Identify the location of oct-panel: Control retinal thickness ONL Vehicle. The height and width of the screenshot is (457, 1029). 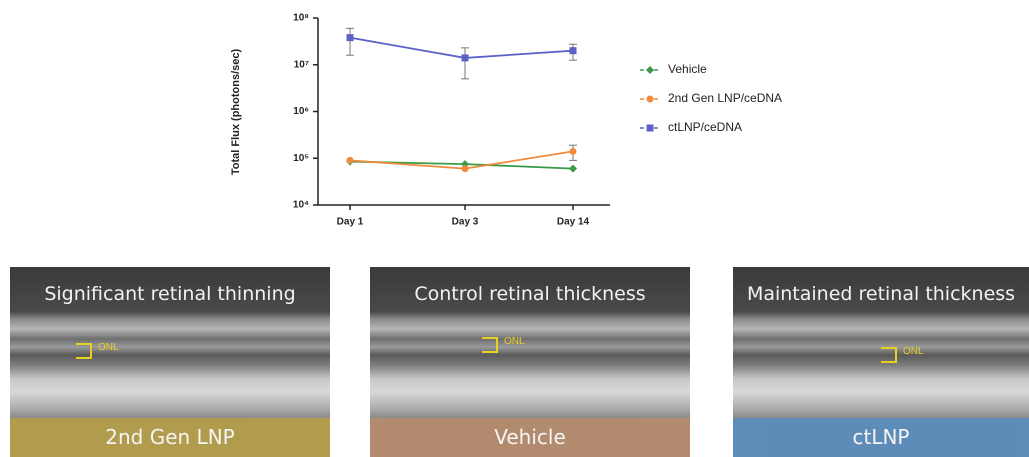
(530, 362).